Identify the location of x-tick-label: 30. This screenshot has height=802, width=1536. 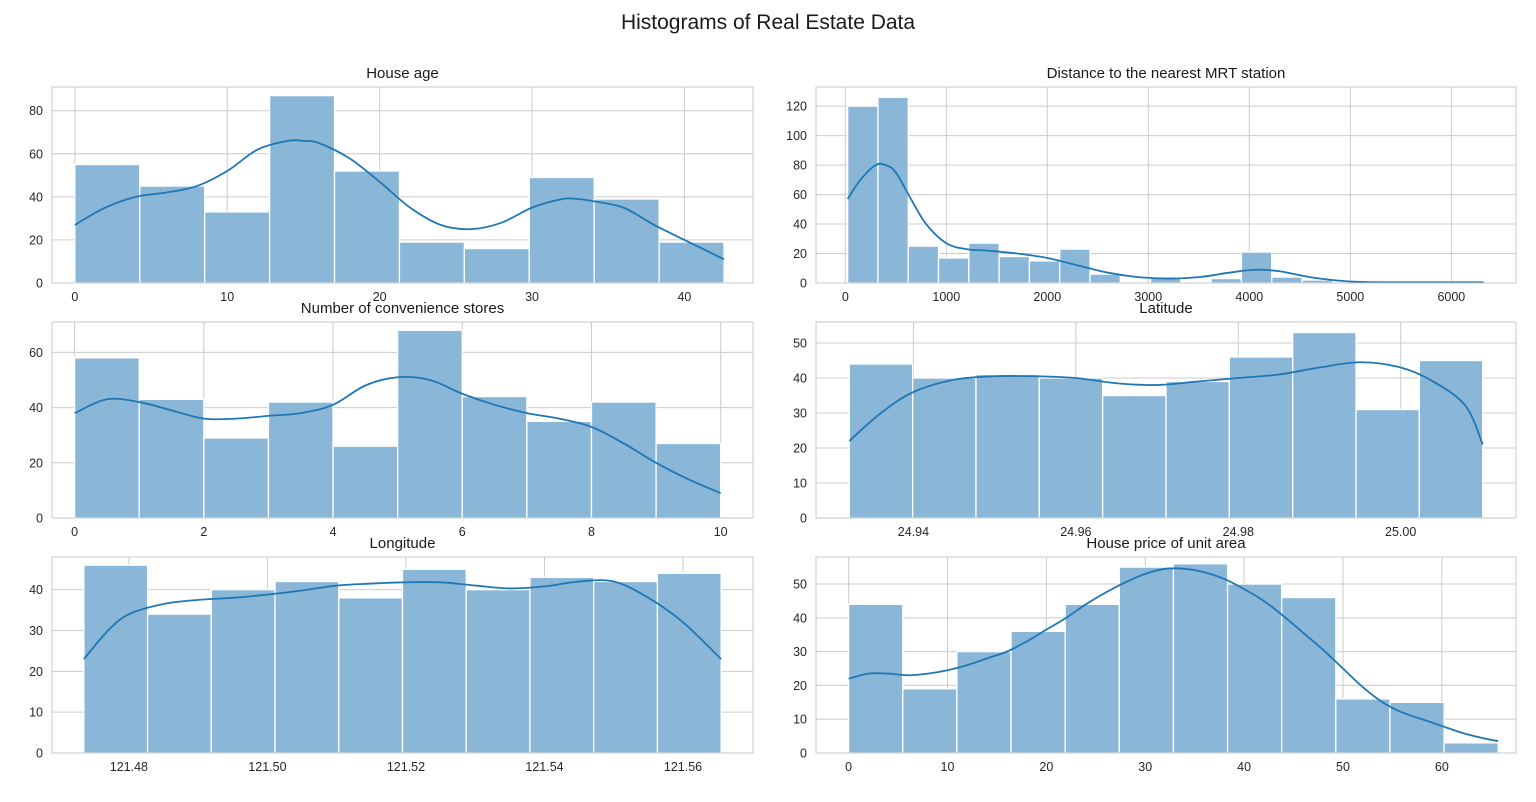
(532, 297).